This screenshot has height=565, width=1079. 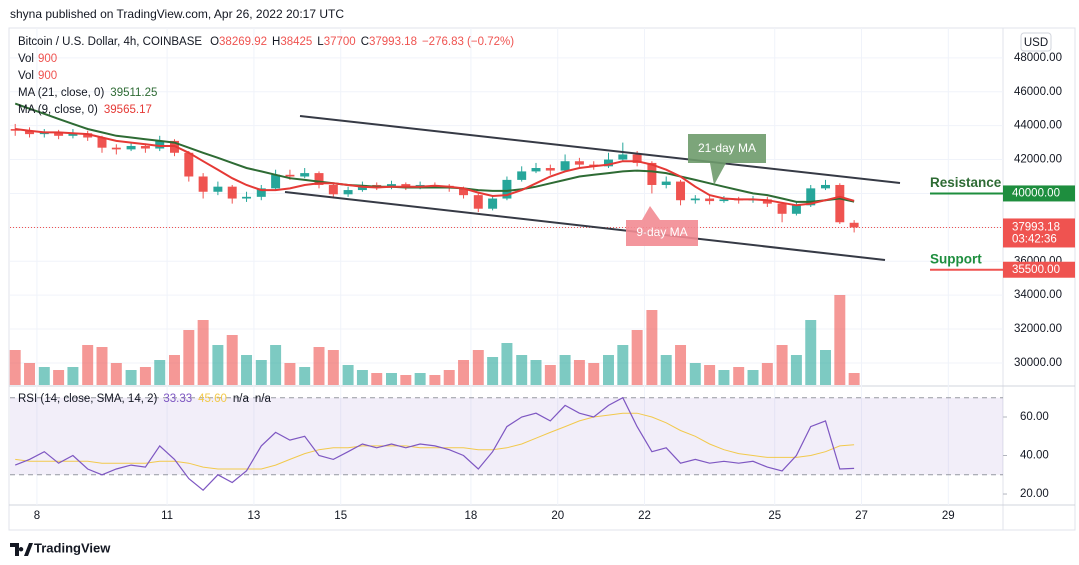 I want to click on legend-text: O, so click(x=214, y=42).